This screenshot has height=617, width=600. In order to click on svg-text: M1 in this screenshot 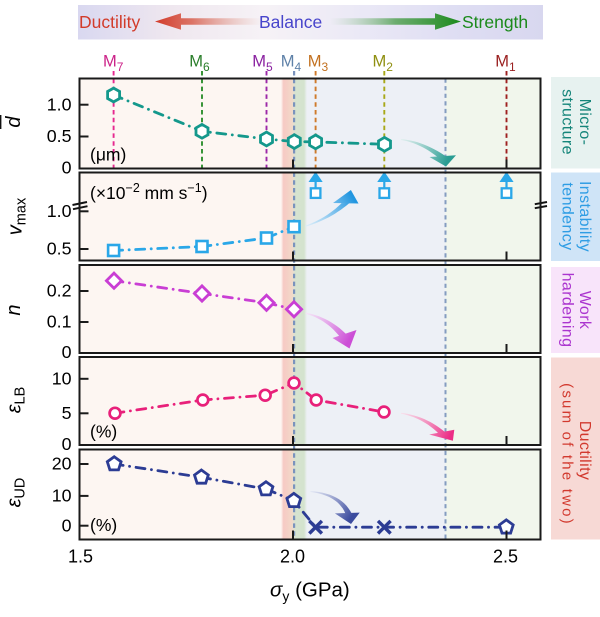, I will do `click(505, 64)`.